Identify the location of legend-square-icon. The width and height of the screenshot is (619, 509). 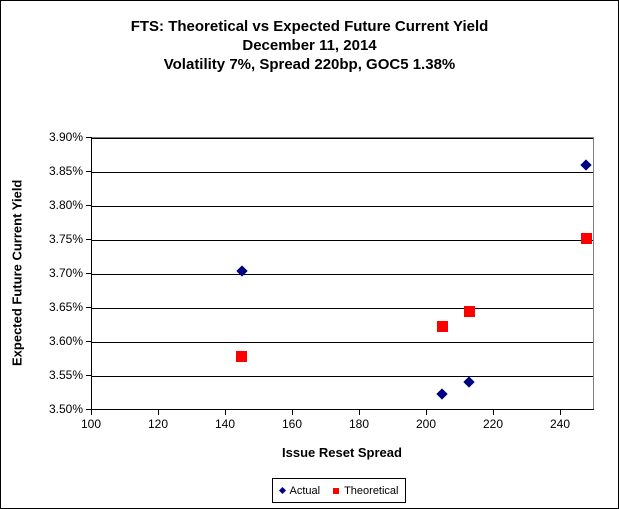
(336, 490).